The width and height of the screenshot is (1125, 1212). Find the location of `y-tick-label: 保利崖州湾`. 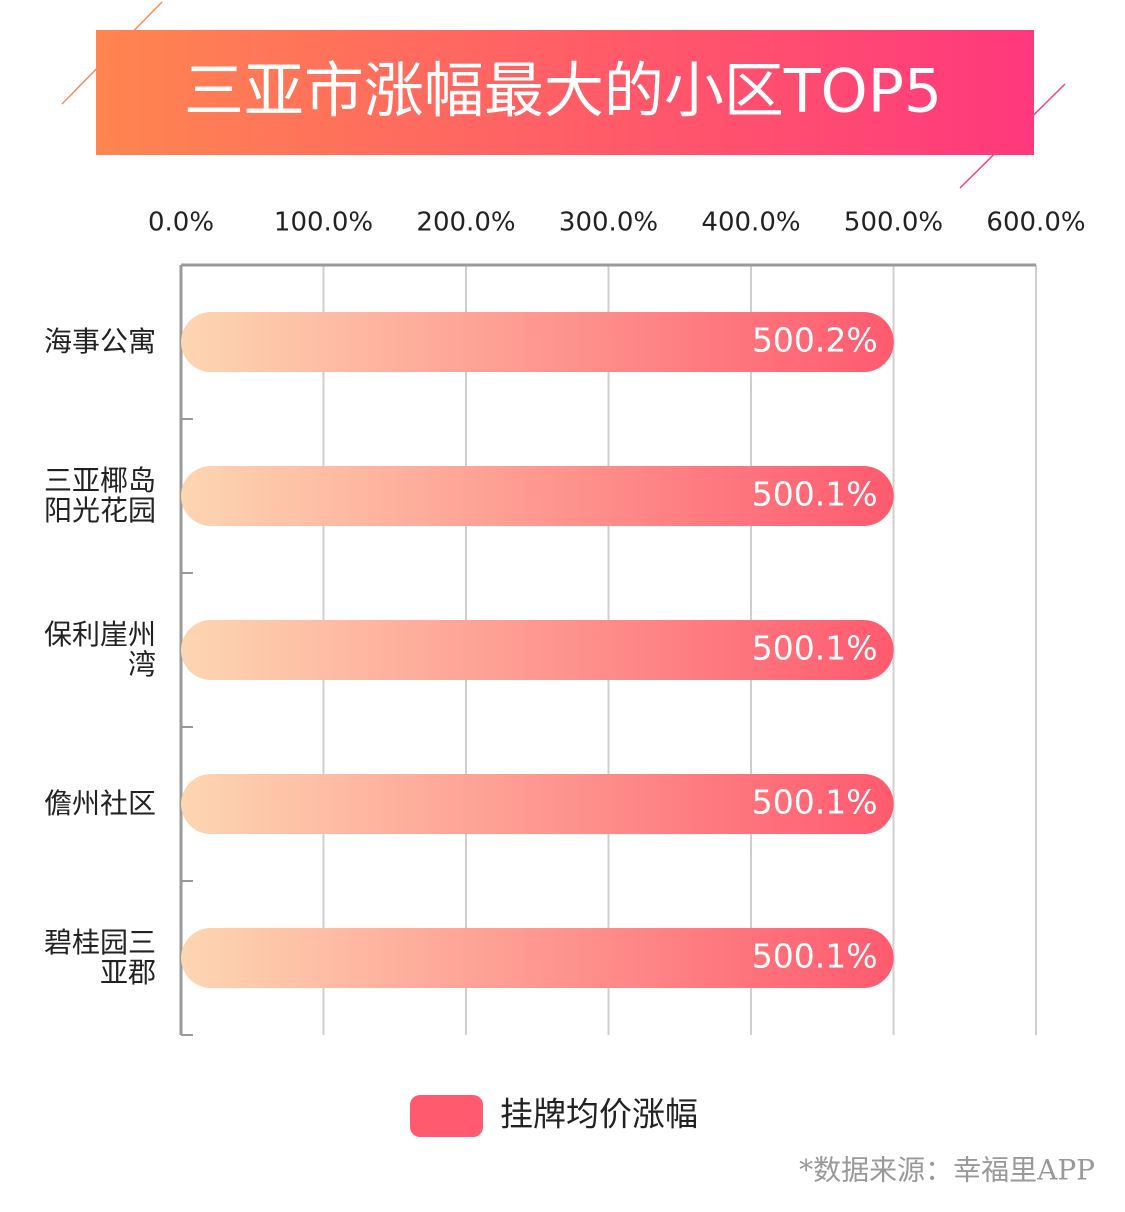

y-tick-label: 保利崖州湾 is located at coordinates (99, 649).